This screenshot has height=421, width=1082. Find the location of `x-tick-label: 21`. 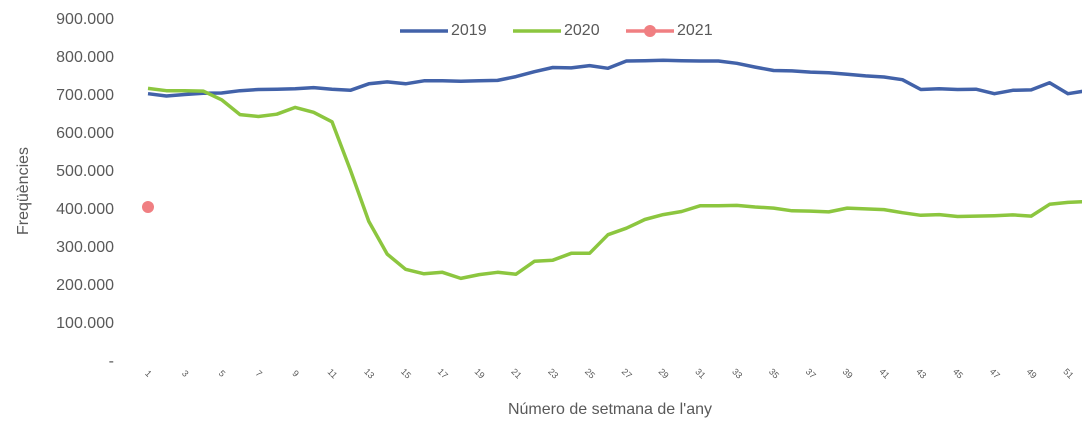

x-tick-label: 21 is located at coordinates (516, 373).